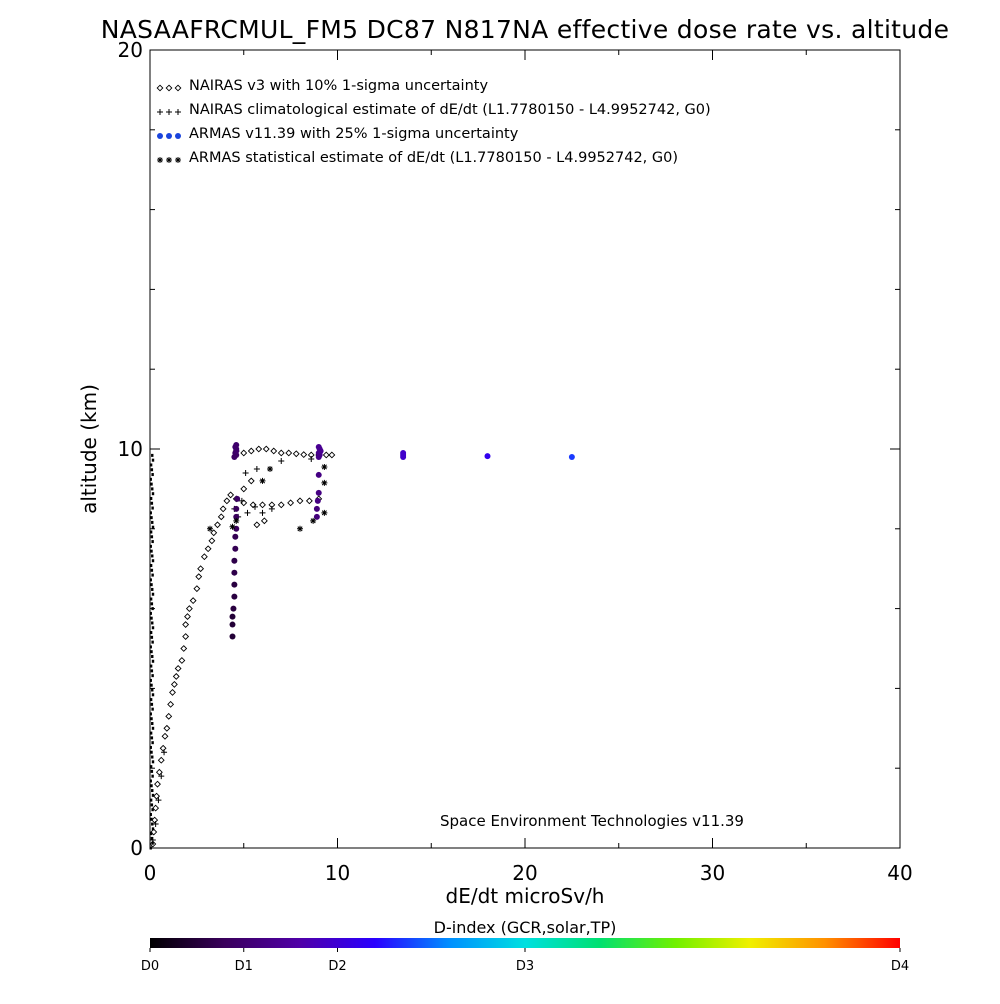 The width and height of the screenshot is (1000, 1004). What do you see at coordinates (525, 966) in the screenshot?
I see `colorbar-label: D3` at bounding box center [525, 966].